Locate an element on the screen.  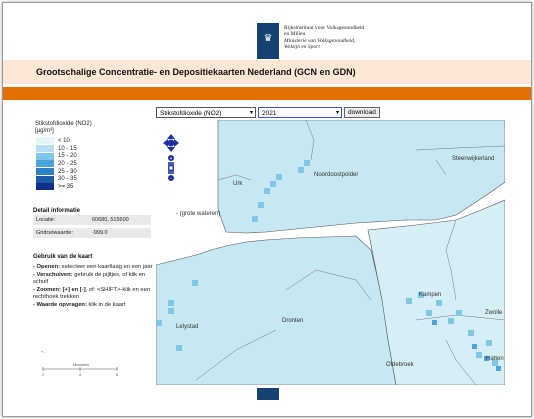
map-label-dronten: Dronten is located at coordinates (293, 321).